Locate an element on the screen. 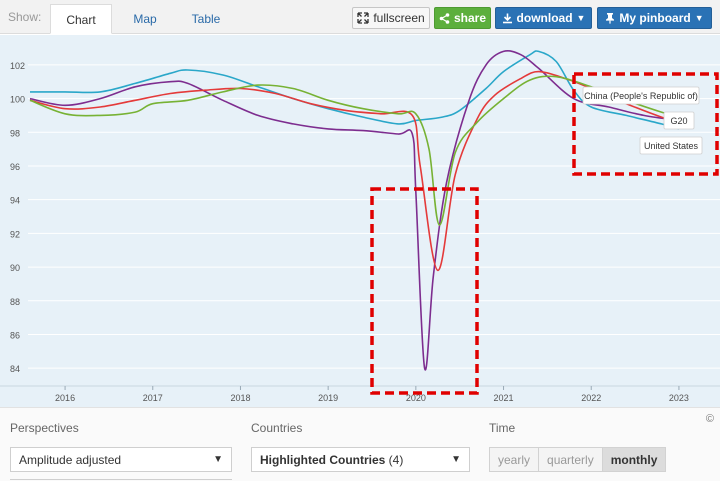  y-tick-label: 96 is located at coordinates (15, 167).